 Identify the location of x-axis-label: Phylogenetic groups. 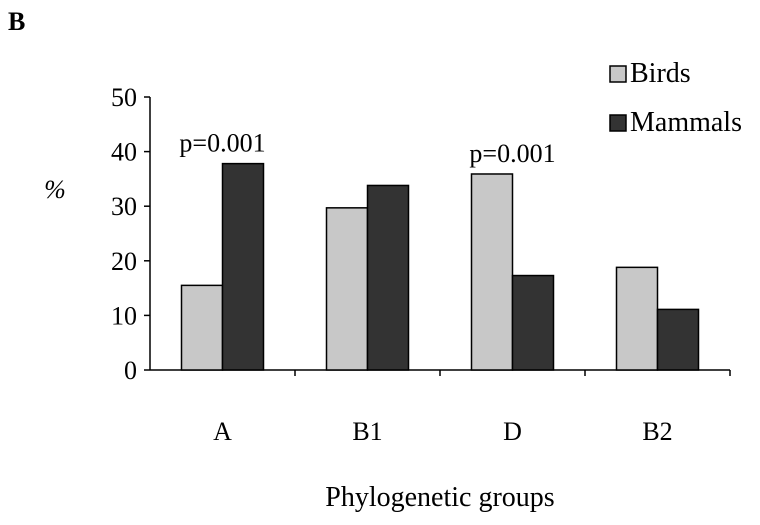
(439, 497).